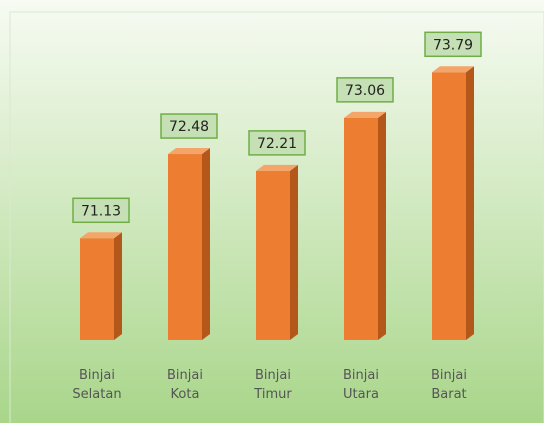 The height and width of the screenshot is (423, 544). I want to click on data-label: 72.48, so click(189, 127).